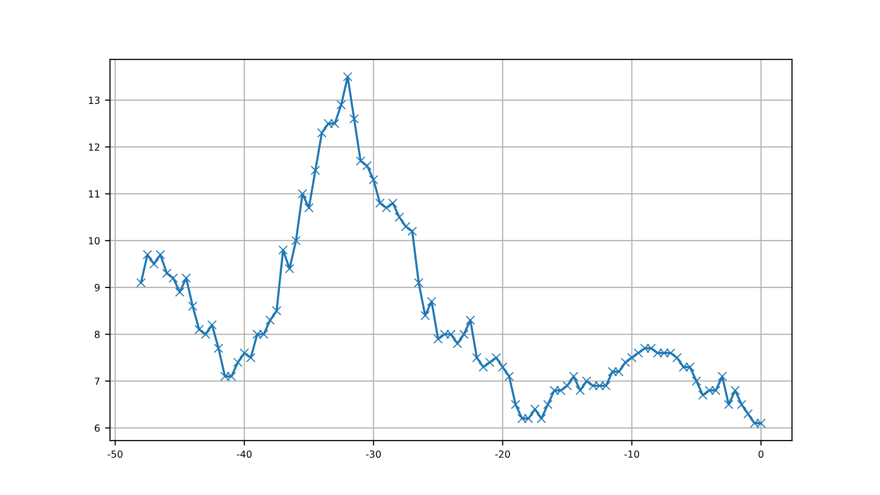  What do you see at coordinates (244, 454) in the screenshot?
I see `x-tick-label: -40` at bounding box center [244, 454].